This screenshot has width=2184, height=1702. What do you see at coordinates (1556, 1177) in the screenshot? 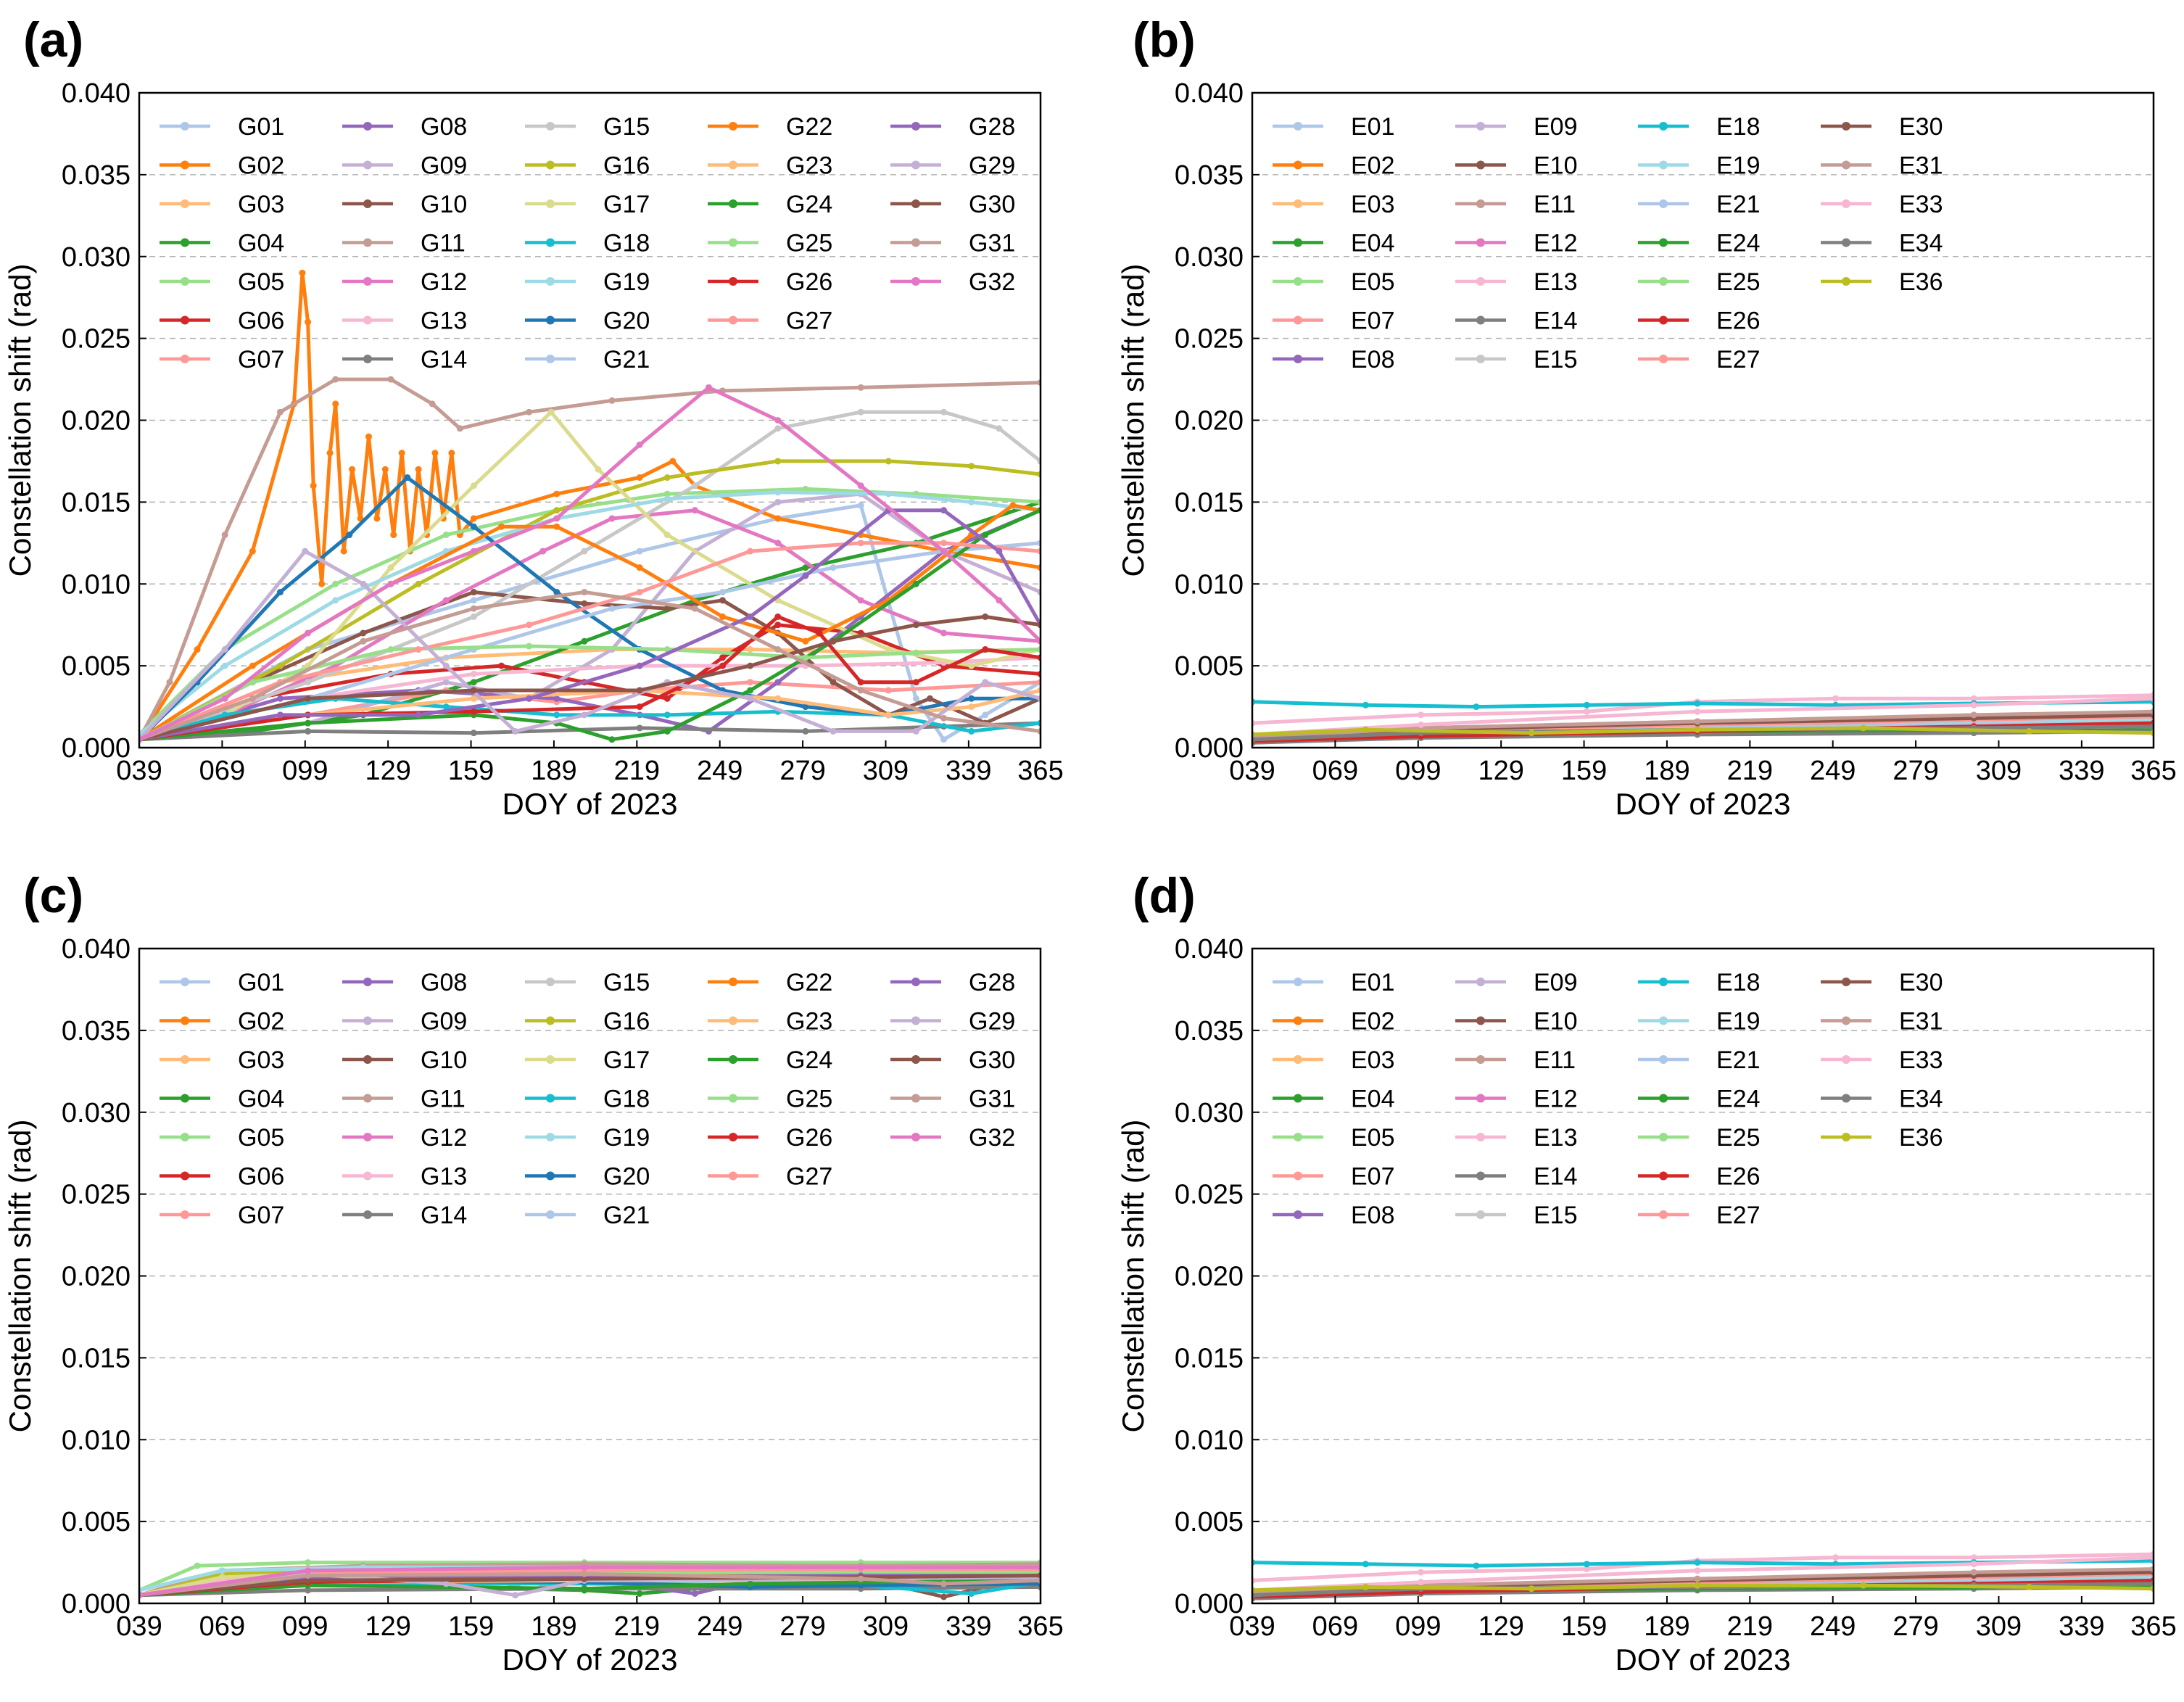
I see `legend-label-e14: E14` at bounding box center [1556, 1177].